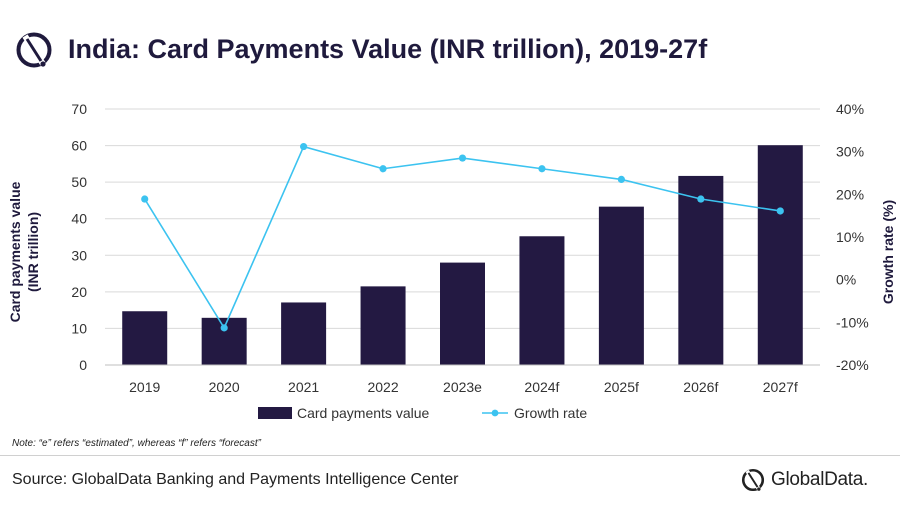  What do you see at coordinates (79, 109) in the screenshot?
I see `y-tick-label: 70` at bounding box center [79, 109].